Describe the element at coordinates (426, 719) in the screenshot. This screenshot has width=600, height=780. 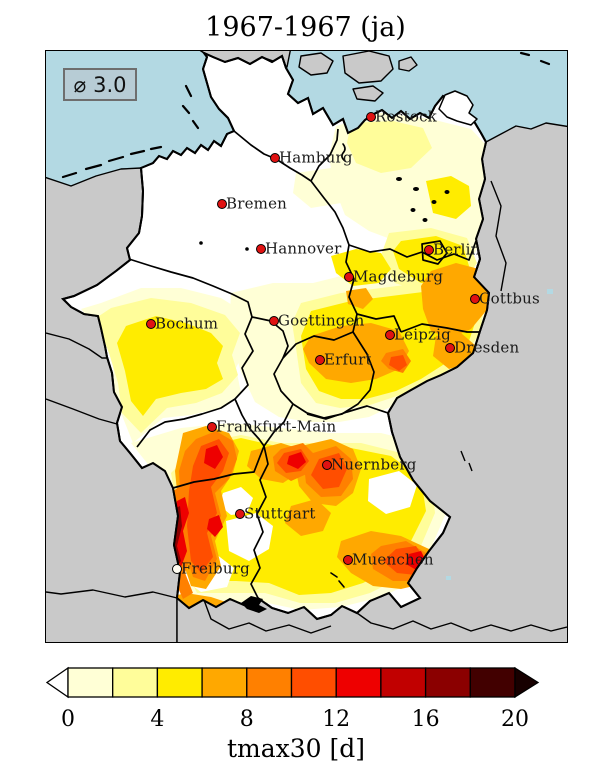
I see `tick-label: 16` at that location.